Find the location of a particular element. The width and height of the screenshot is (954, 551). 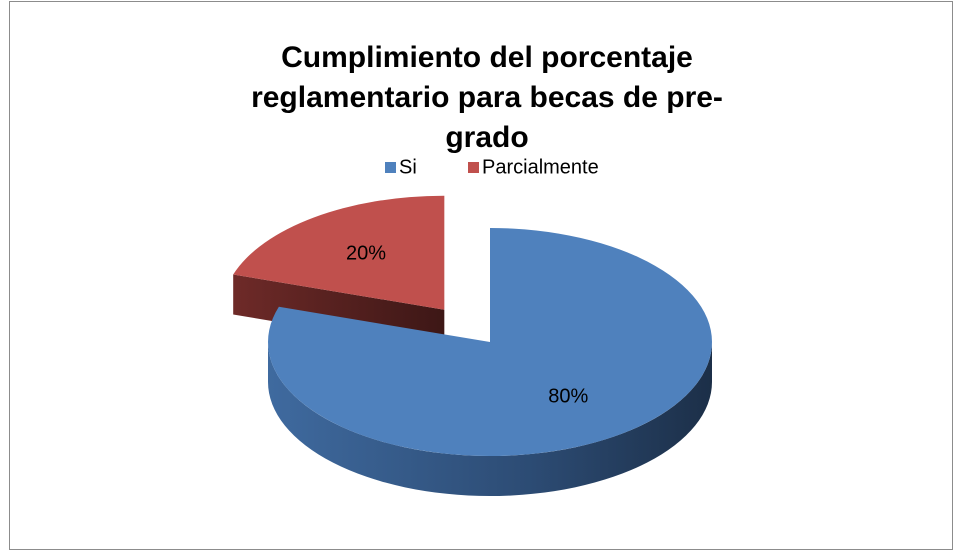

data-labels: 20% 80% is located at coordinates (467, 325).